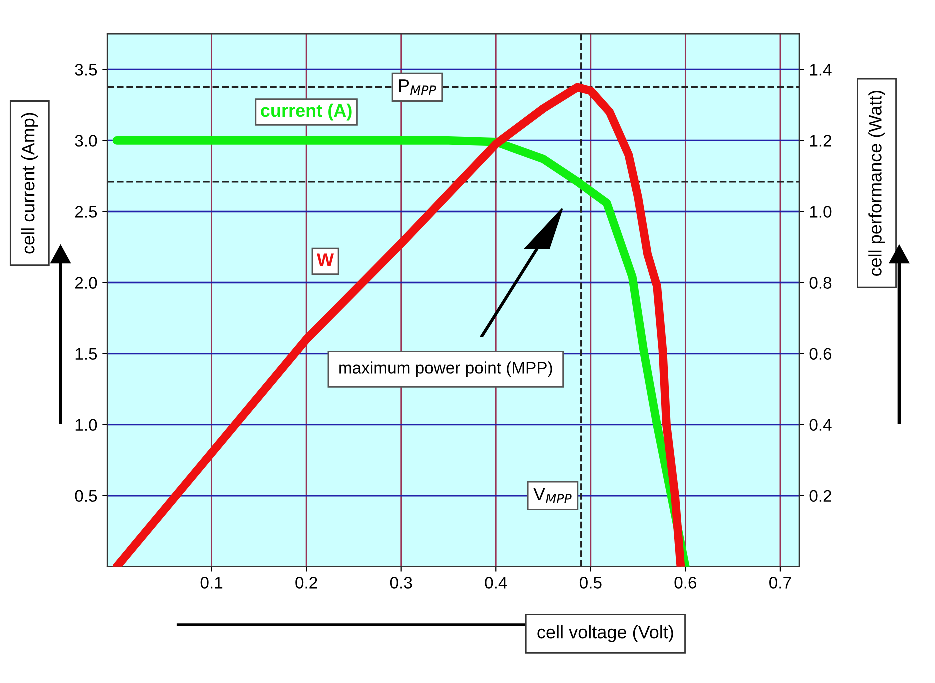 The width and height of the screenshot is (935, 683). I want to click on y-tick-label: 0.5, so click(86, 496).